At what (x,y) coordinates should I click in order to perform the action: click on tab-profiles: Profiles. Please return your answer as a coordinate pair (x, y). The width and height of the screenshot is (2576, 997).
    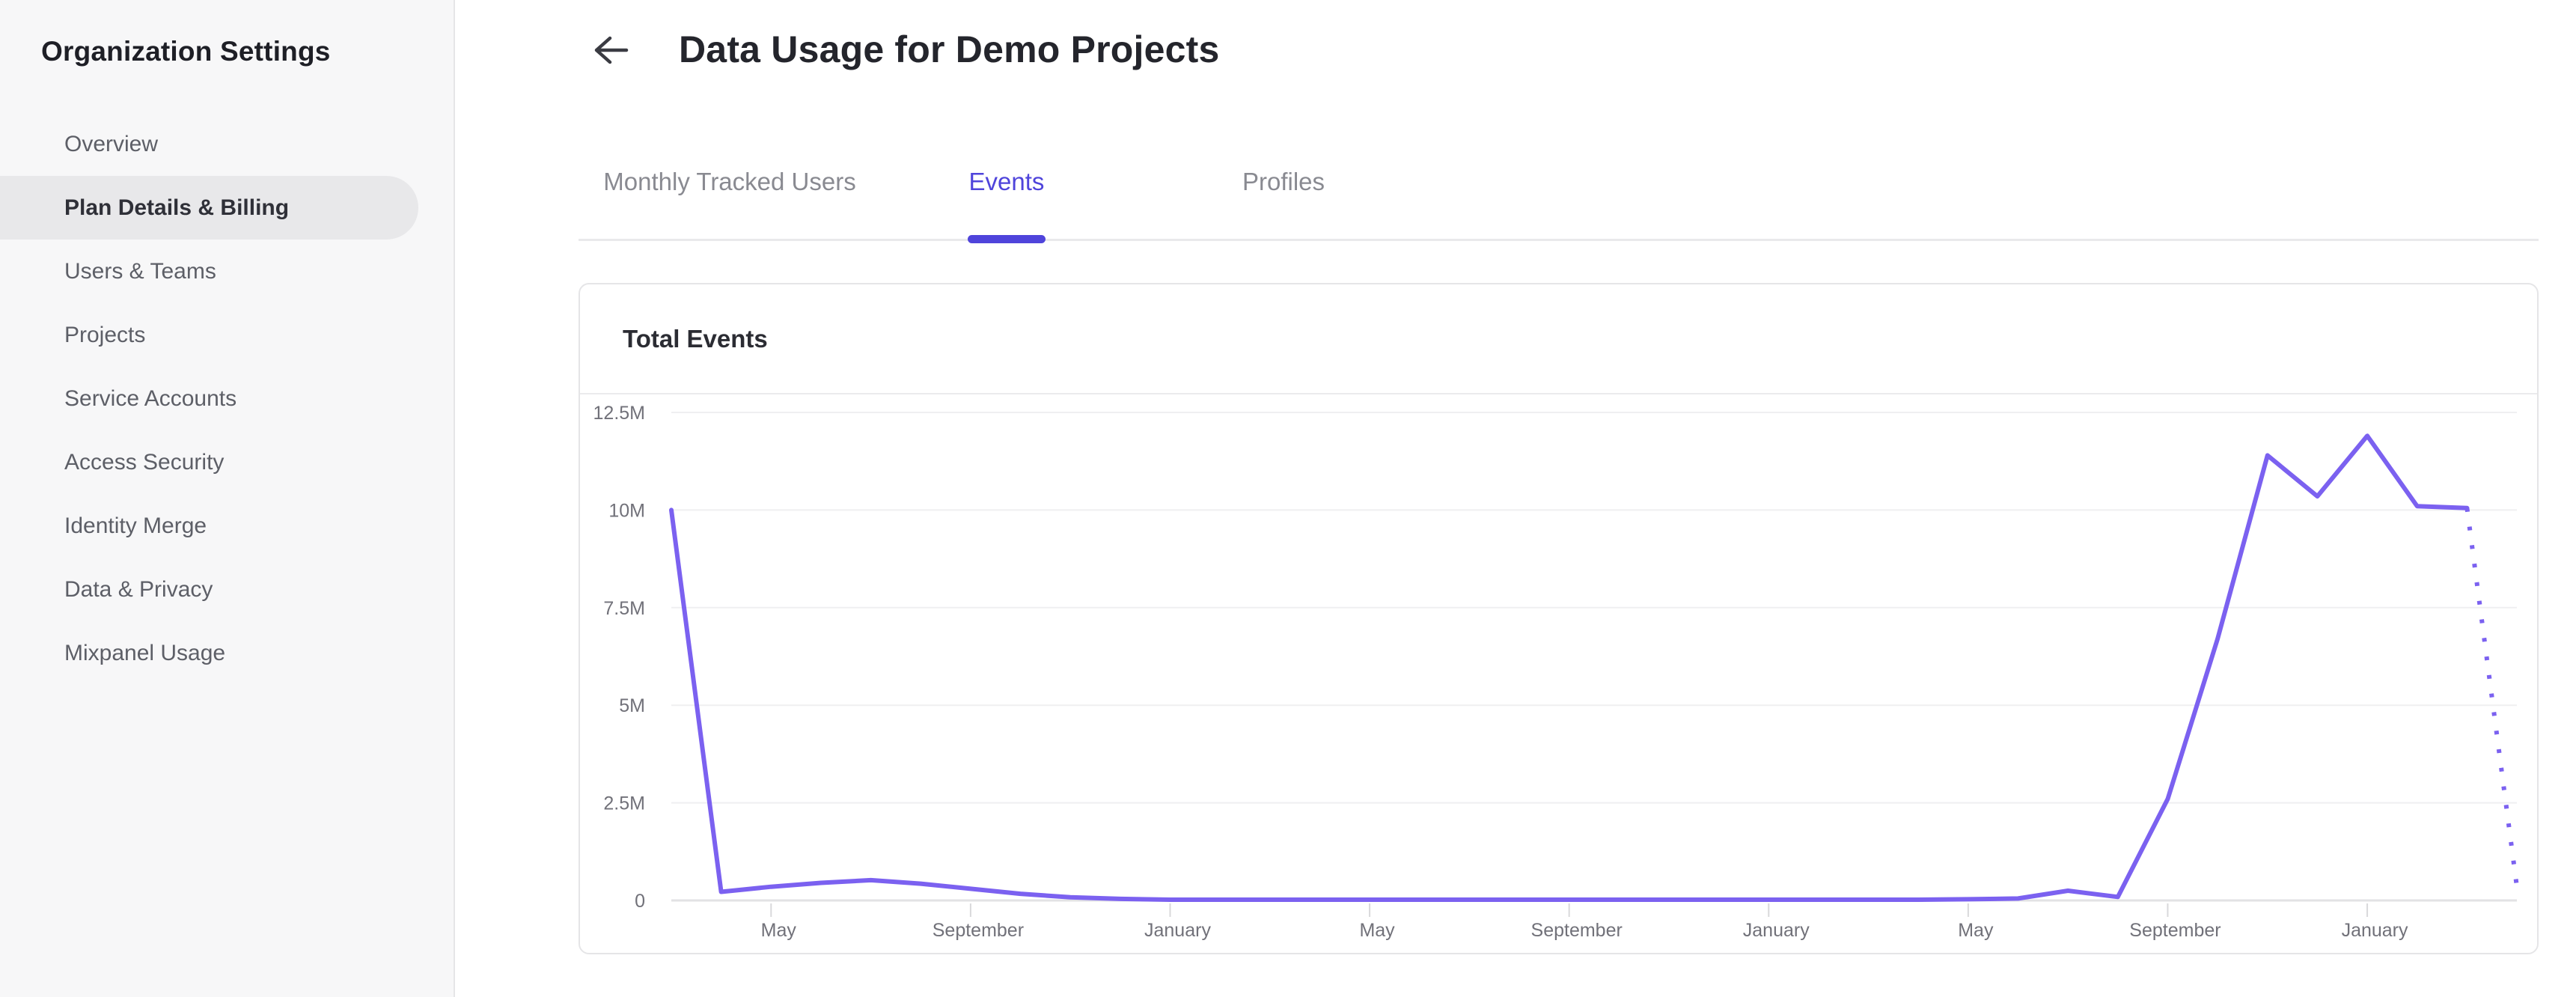
    Looking at the image, I should click on (1283, 190).